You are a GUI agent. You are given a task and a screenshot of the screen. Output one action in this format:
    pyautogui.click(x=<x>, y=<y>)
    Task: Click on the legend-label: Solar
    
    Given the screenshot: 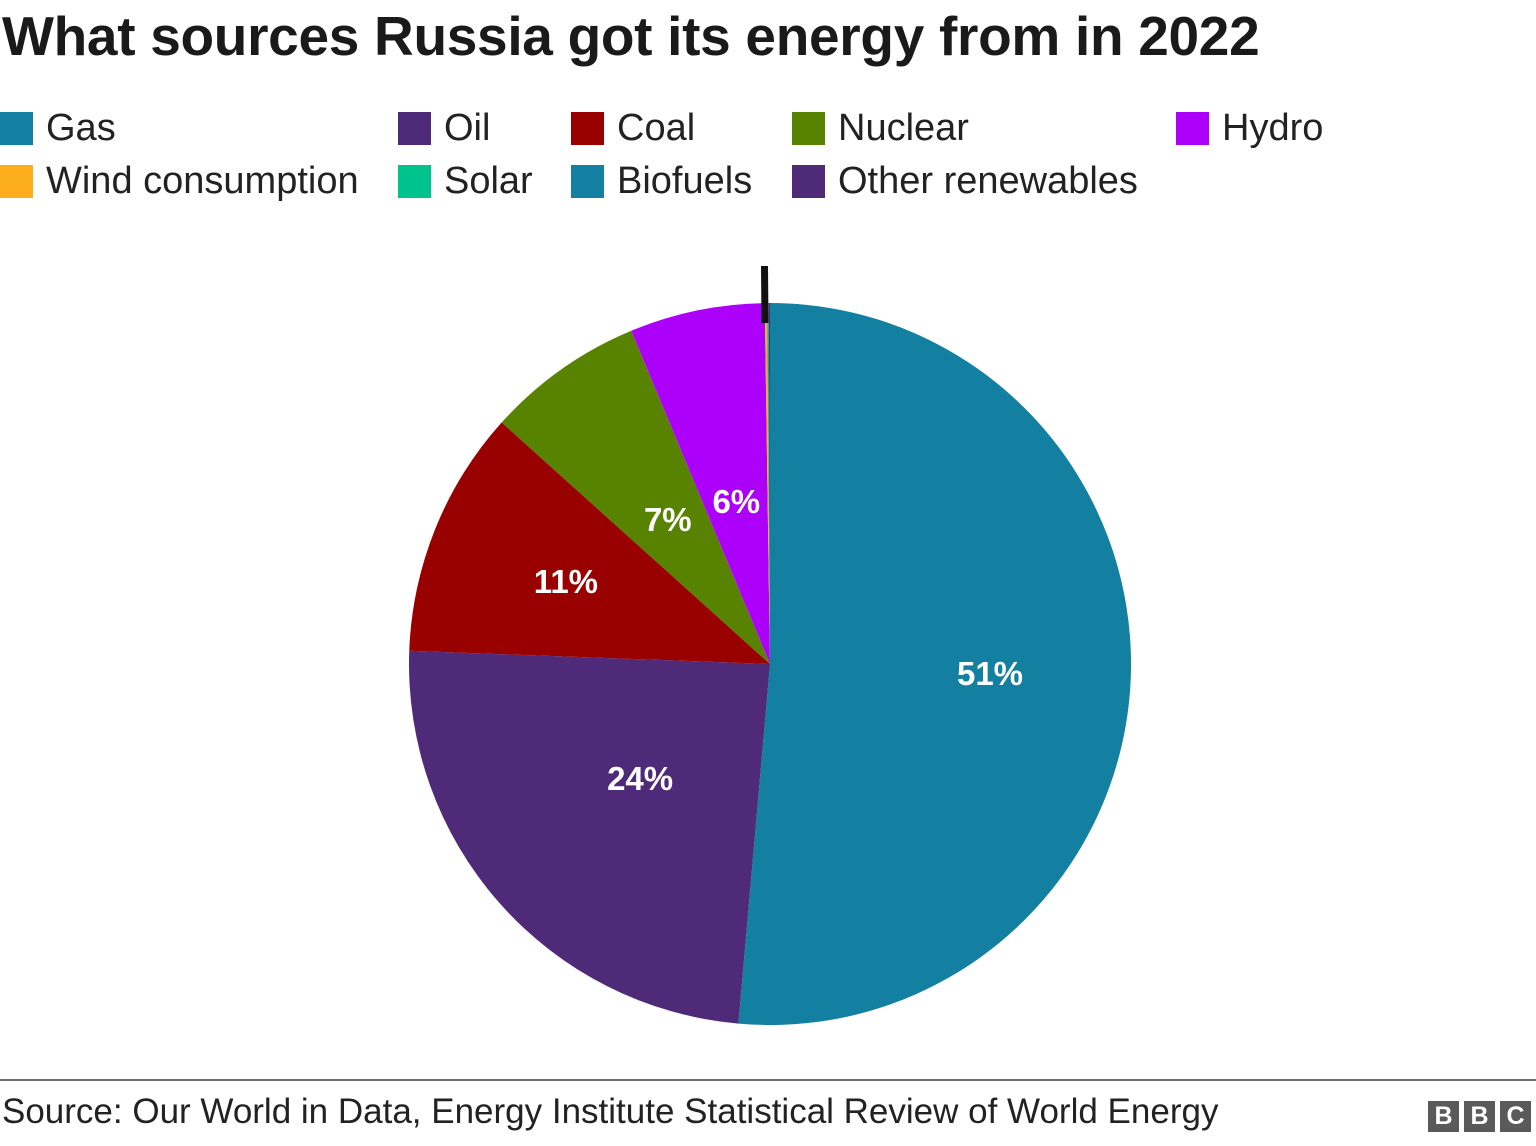 What is the action you would take?
    pyautogui.click(x=488, y=180)
    